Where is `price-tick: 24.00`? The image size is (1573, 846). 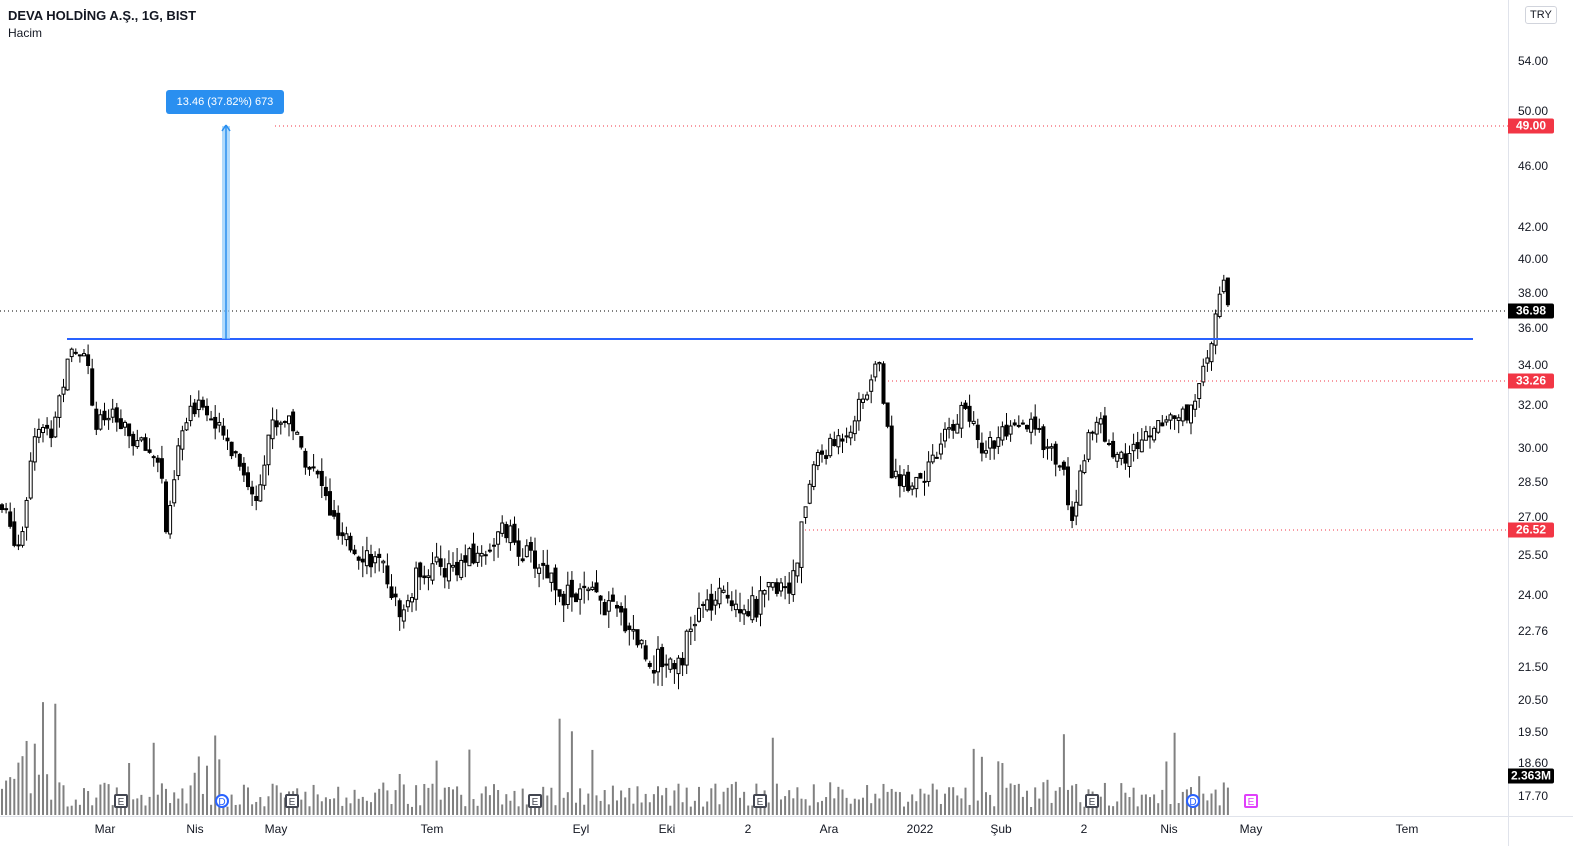 price-tick: 24.00 is located at coordinates (1533, 595).